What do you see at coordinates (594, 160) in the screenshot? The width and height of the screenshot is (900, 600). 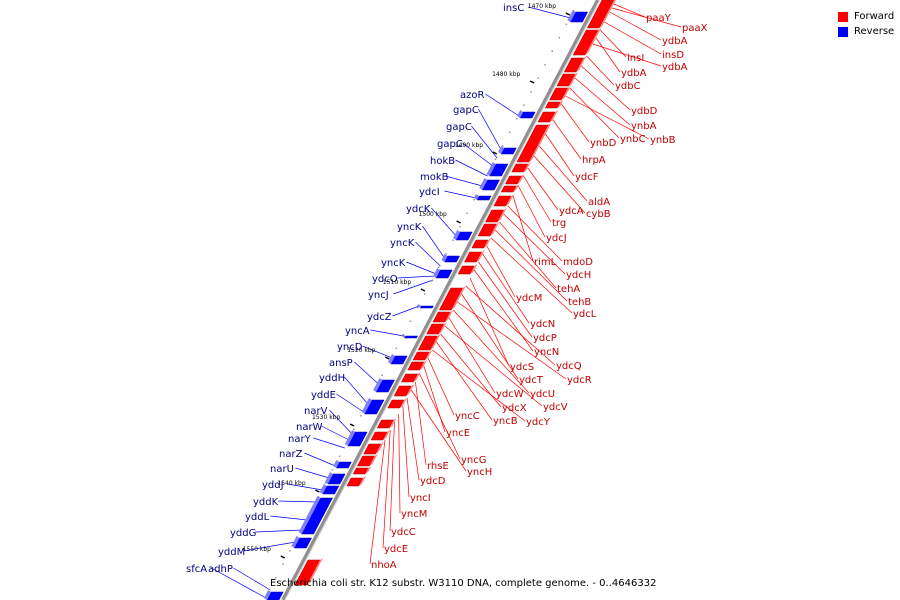 I see `forward-gene-label: hrpA` at bounding box center [594, 160].